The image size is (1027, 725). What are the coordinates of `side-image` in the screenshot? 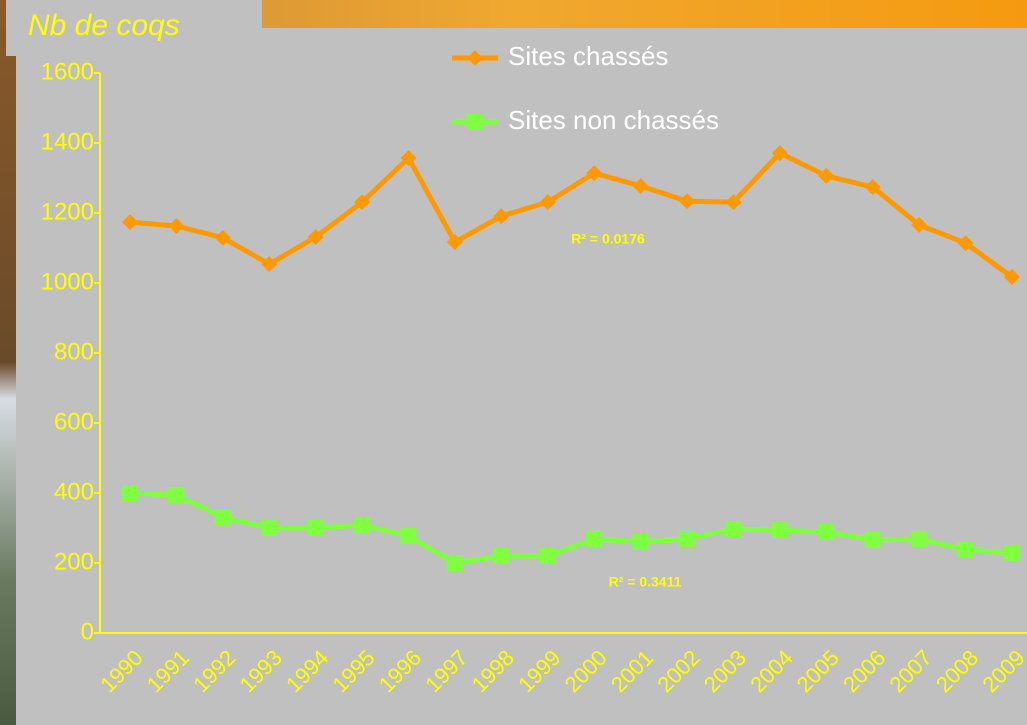 It's located at (8, 362).